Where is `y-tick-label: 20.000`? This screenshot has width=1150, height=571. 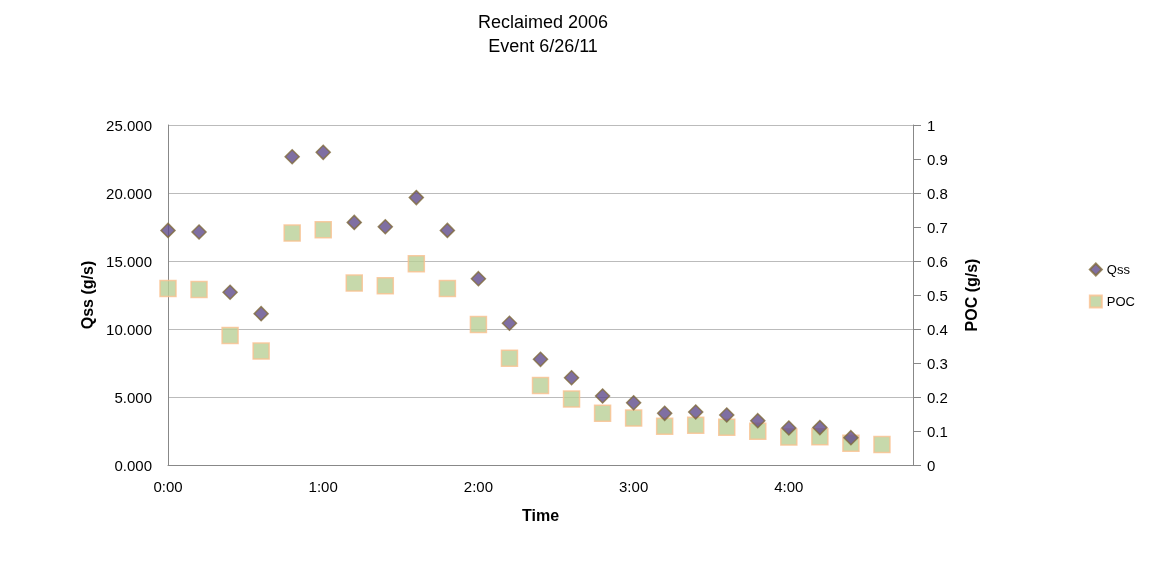
y-tick-label: 20.000 is located at coordinates (129, 193).